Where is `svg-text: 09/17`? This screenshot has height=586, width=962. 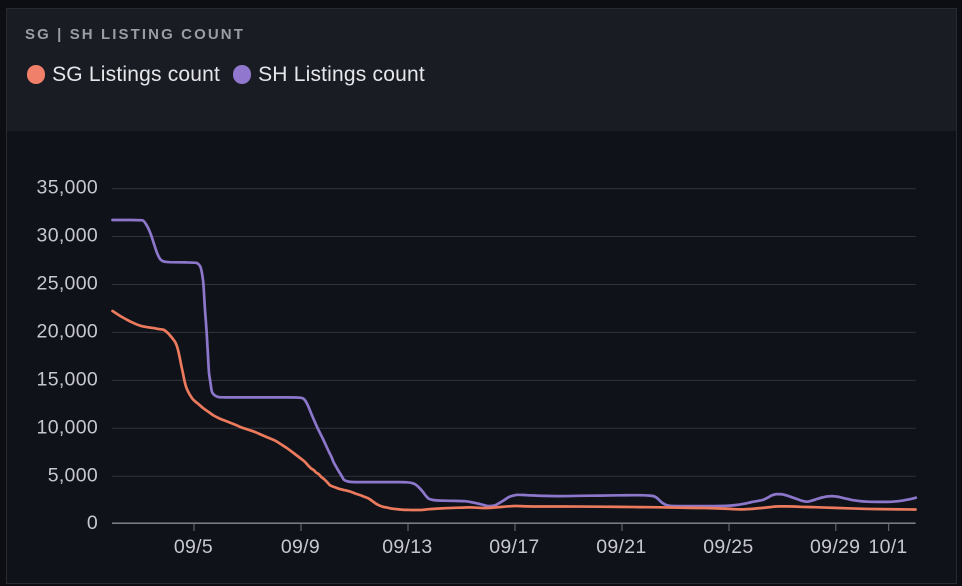
svg-text: 09/17 is located at coordinates (514, 547).